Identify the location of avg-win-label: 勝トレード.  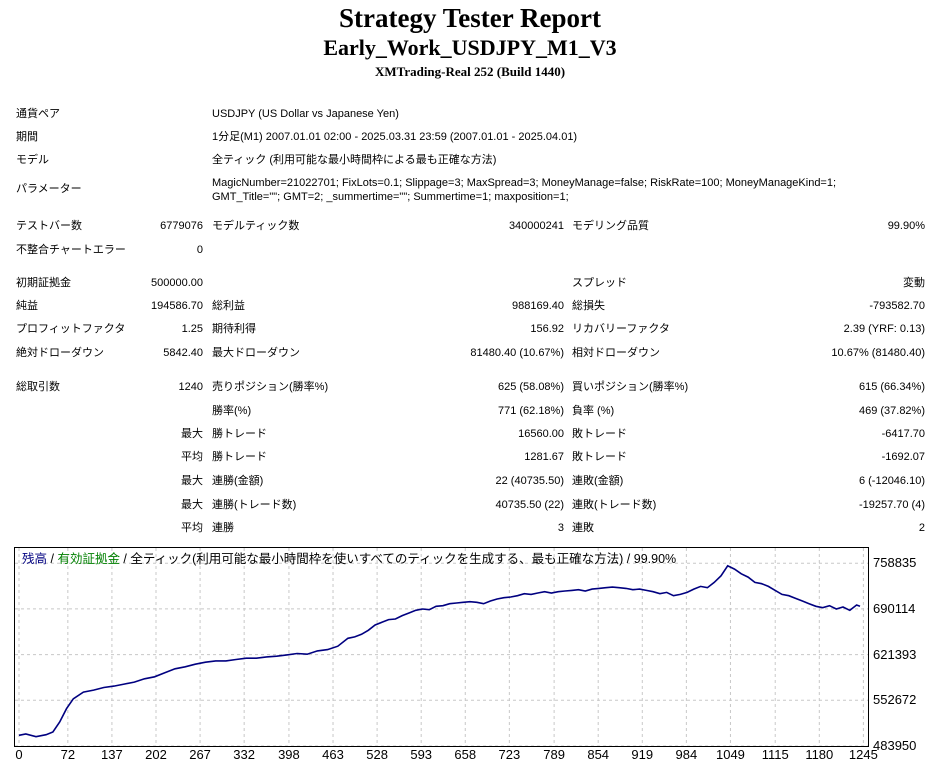
(239, 457).